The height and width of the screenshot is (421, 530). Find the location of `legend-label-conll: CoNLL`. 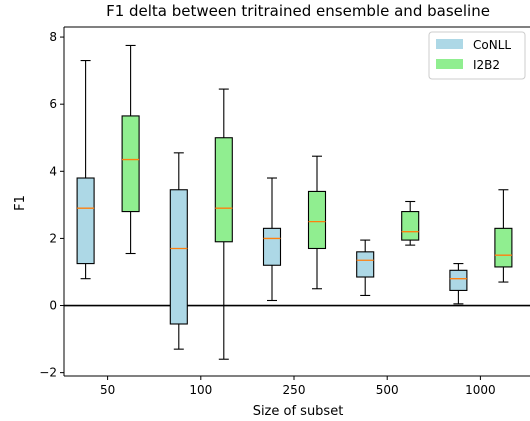

legend-label-conll: CoNLL is located at coordinates (492, 45).